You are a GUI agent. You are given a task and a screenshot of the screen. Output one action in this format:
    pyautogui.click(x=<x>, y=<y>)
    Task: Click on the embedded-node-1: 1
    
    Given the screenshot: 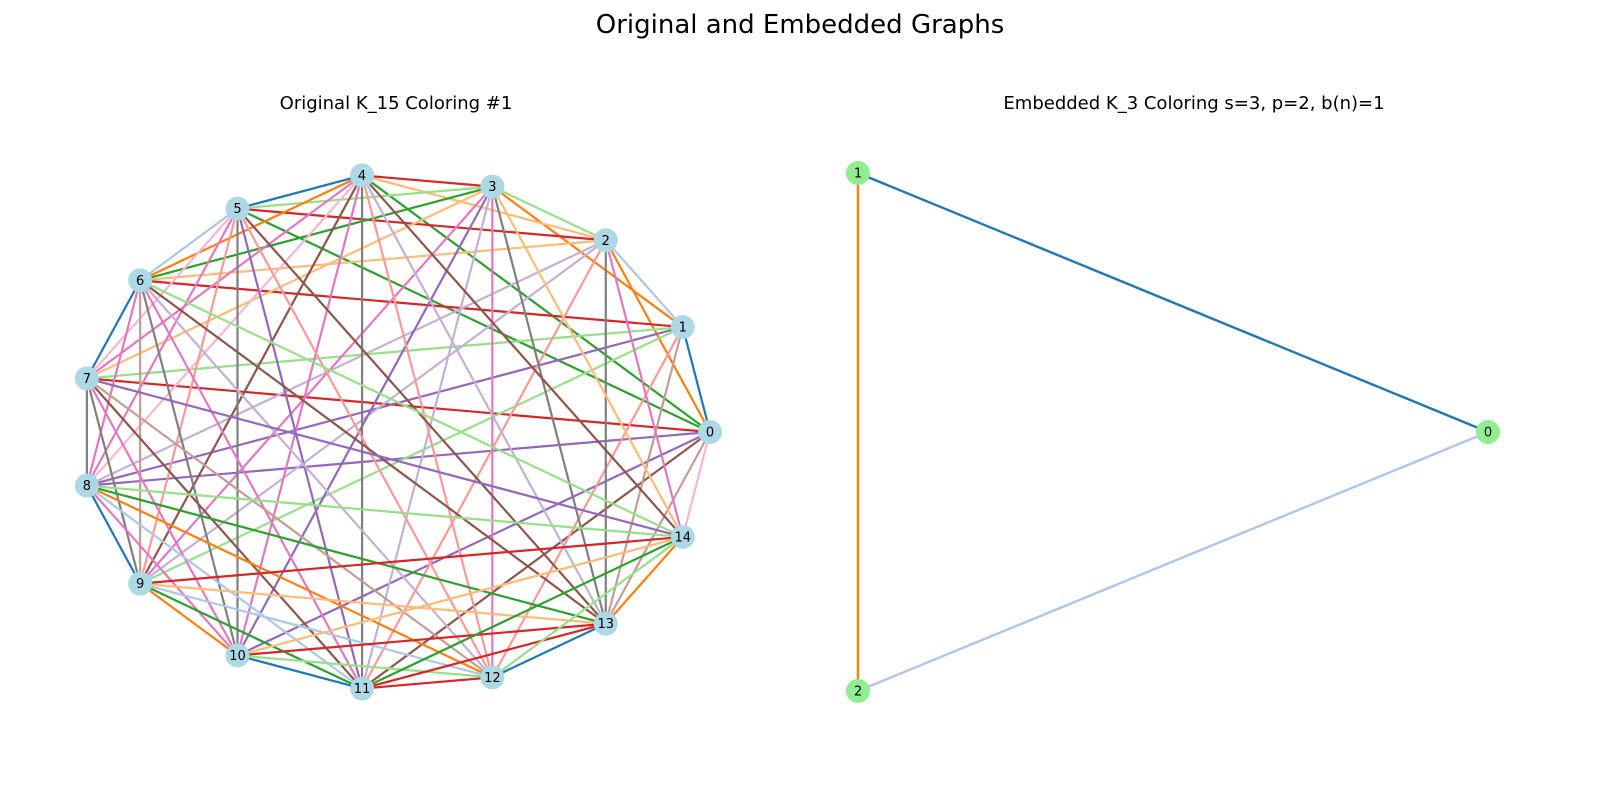 What is the action you would take?
    pyautogui.click(x=858, y=173)
    